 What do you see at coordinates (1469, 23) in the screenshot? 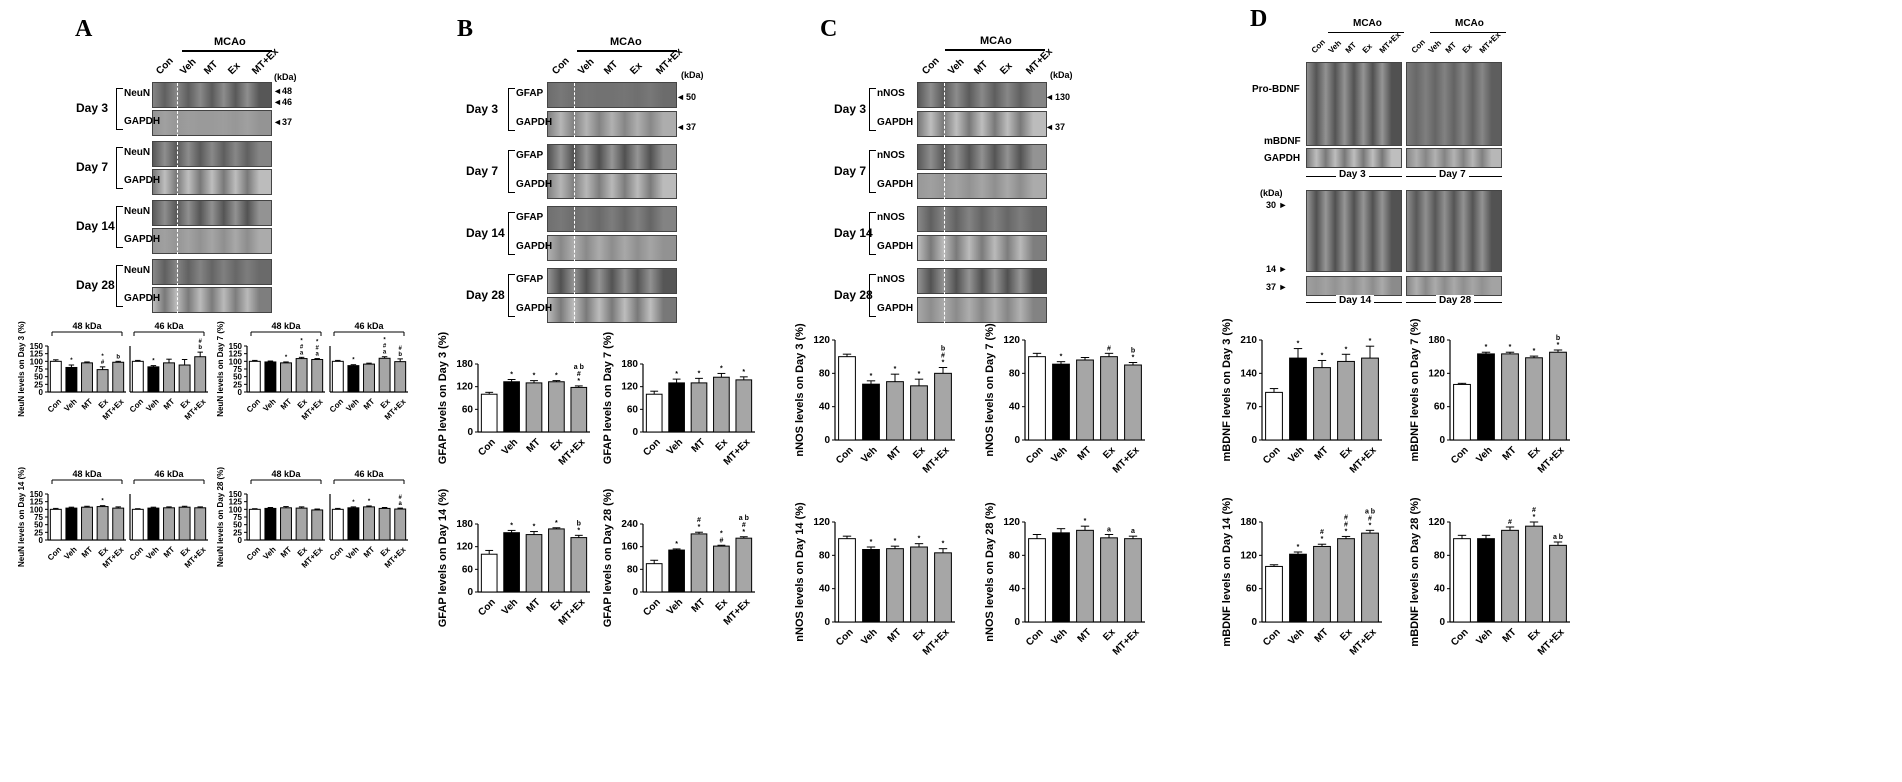
I see `mcao-label-2: MCAo` at bounding box center [1469, 23].